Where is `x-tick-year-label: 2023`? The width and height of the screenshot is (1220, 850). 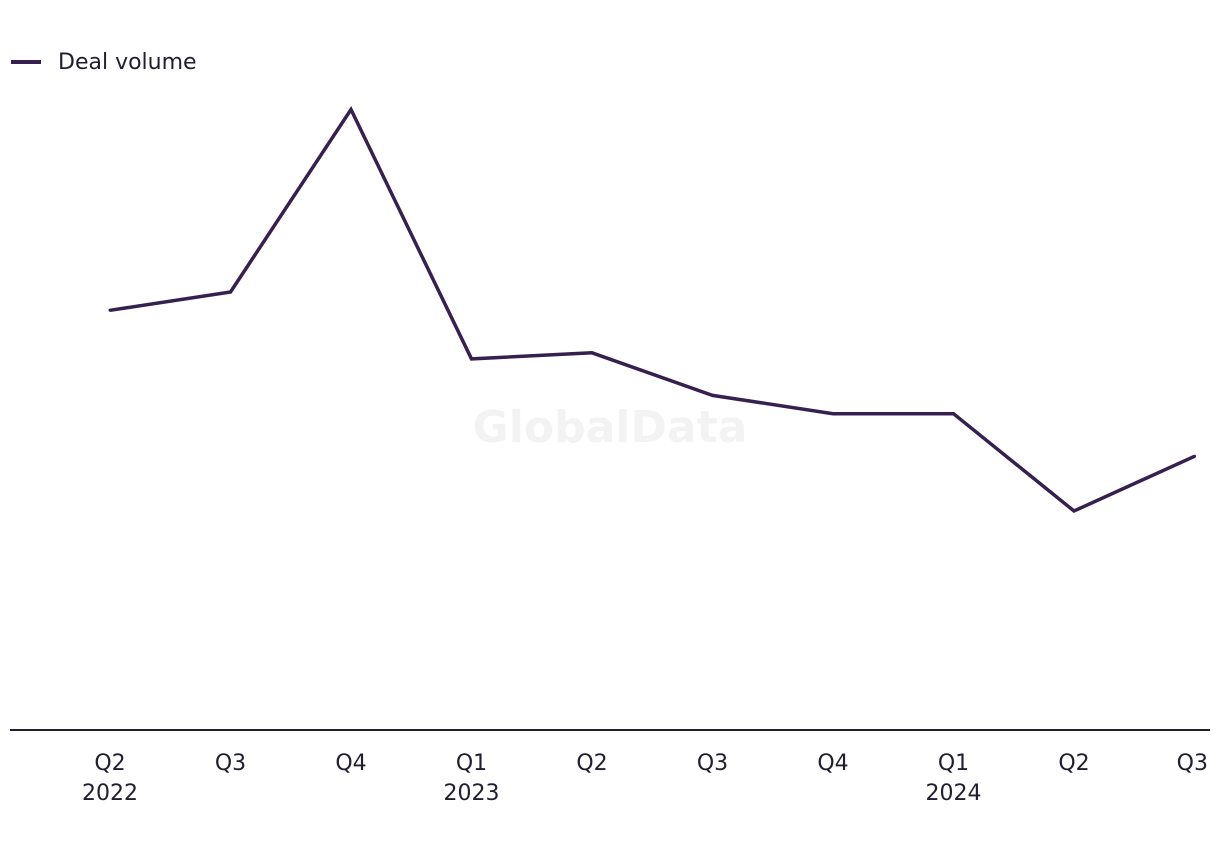
x-tick-year-label: 2023 is located at coordinates (472, 793).